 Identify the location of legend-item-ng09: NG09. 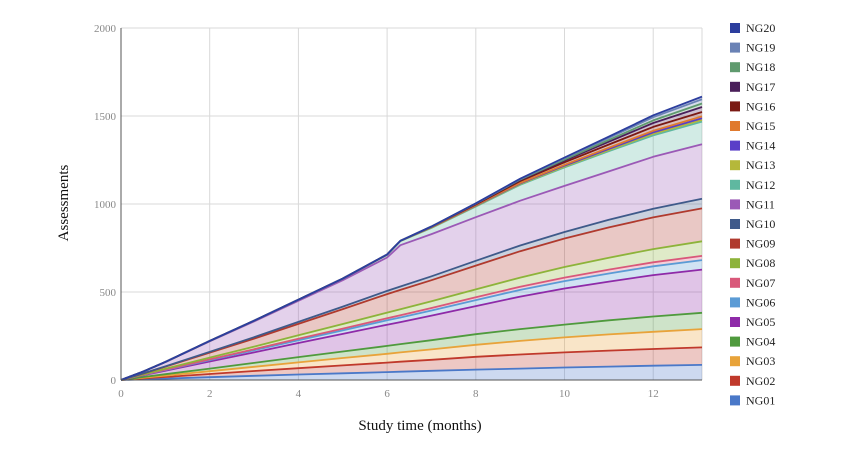
(752, 244).